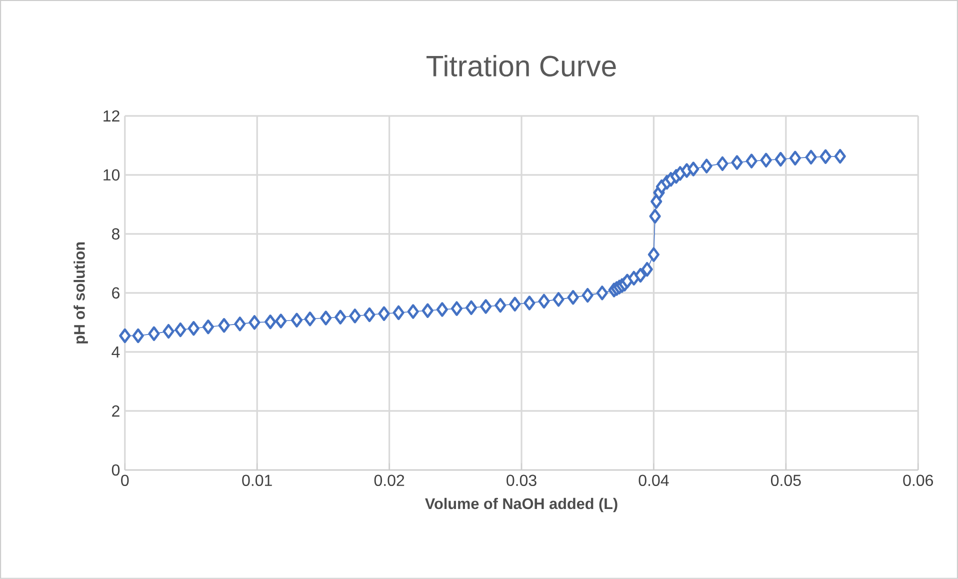 The width and height of the screenshot is (958, 579). What do you see at coordinates (116, 411) in the screenshot?
I see `y-tick-label: 2` at bounding box center [116, 411].